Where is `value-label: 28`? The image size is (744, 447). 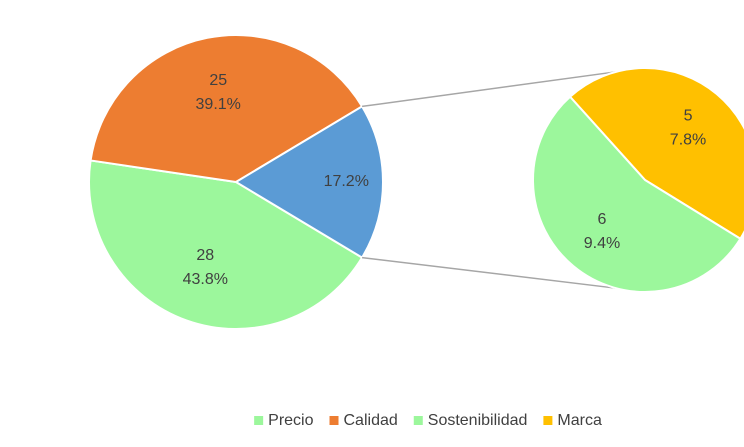 value-label: 28 is located at coordinates (205, 255).